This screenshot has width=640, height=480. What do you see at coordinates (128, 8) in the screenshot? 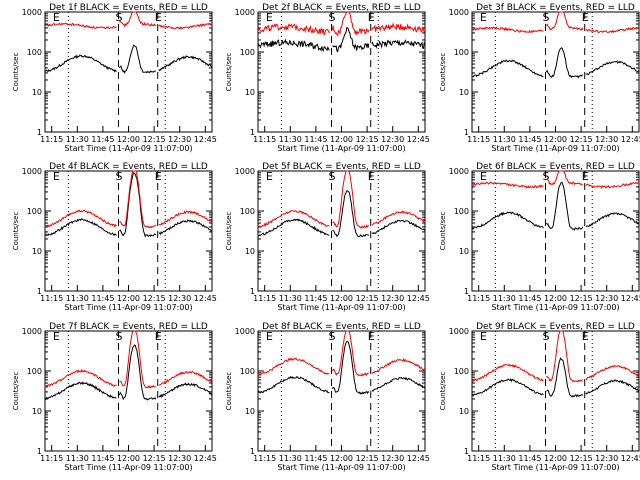
I see `chart-title: Det 1f BLACK = Events, RED = LLD` at bounding box center [128, 8].